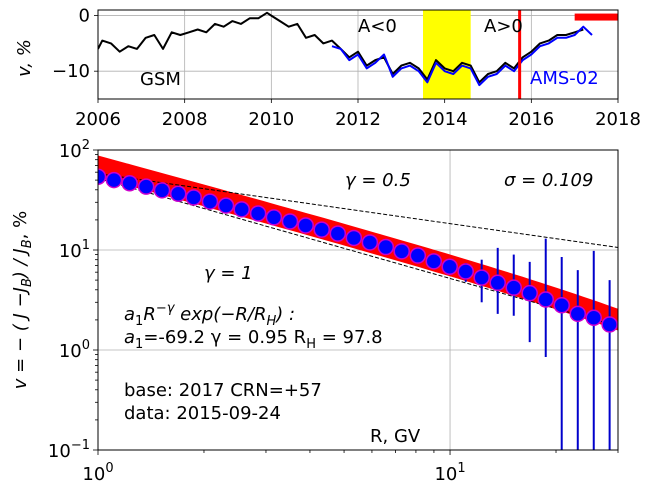 The height and width of the screenshot is (500, 650). Describe the element at coordinates (271, 119) in the screenshot. I see `top-xtick-label: 2010` at that location.